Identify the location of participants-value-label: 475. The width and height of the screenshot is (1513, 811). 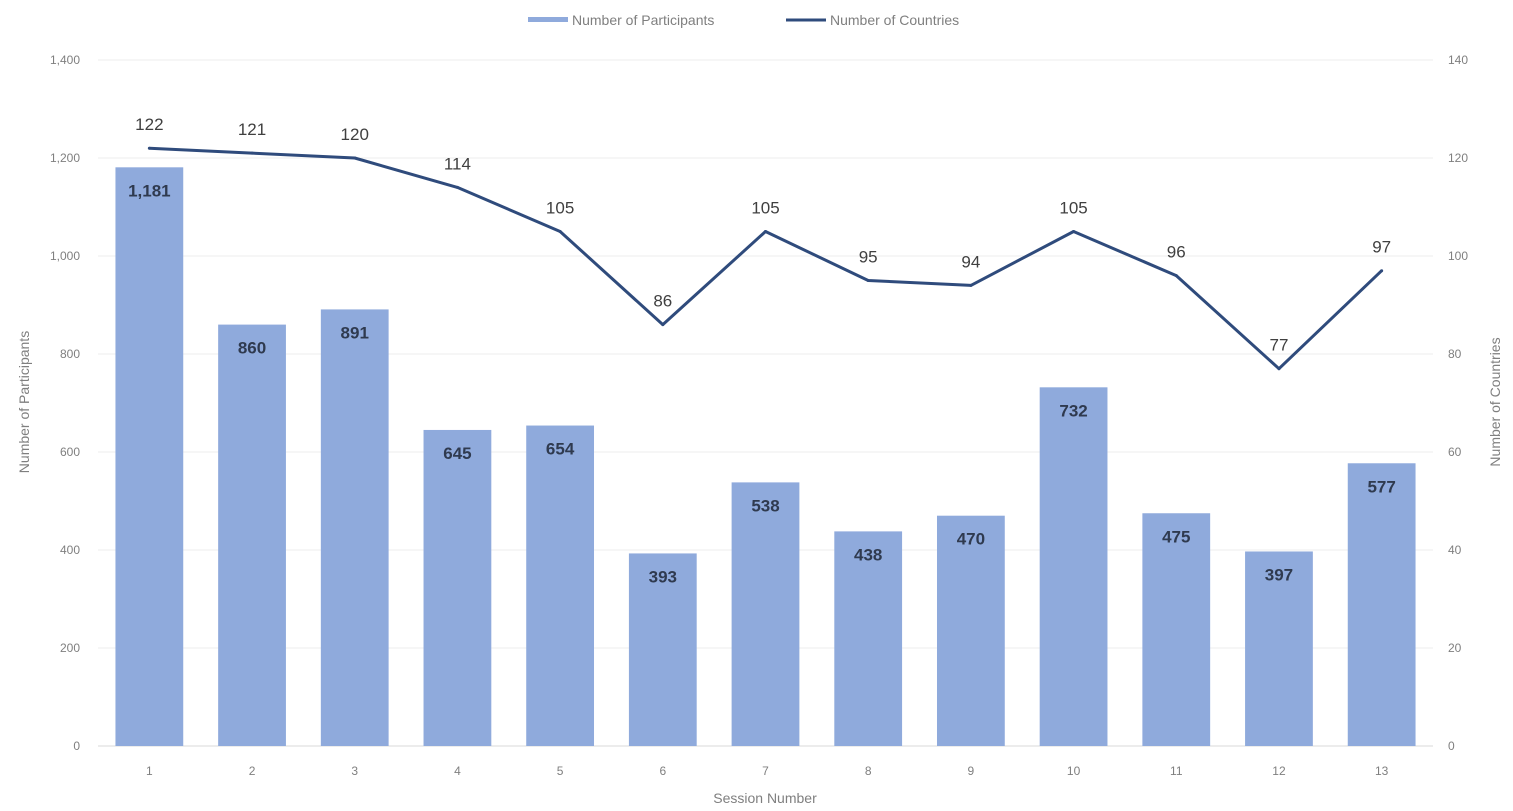
(1176, 536).